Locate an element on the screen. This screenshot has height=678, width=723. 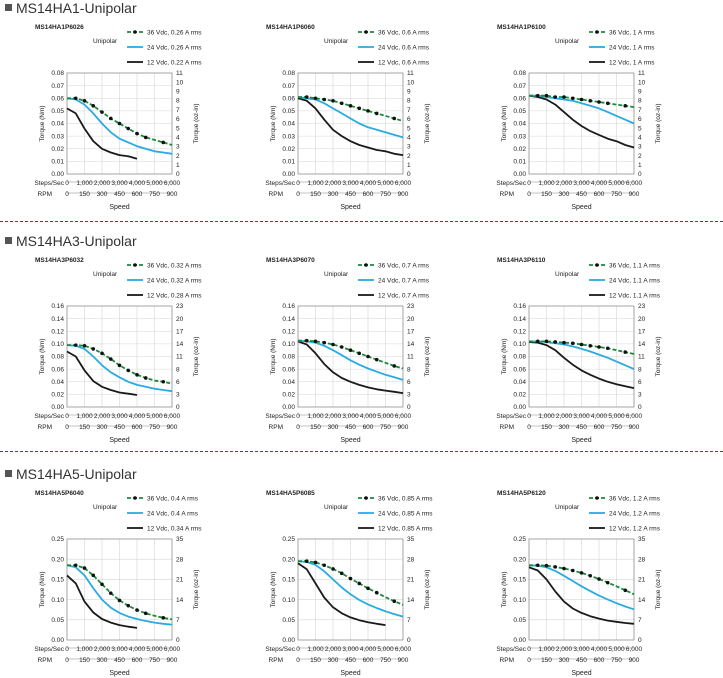
y-tick-label: 0.15 is located at coordinates (519, 580).